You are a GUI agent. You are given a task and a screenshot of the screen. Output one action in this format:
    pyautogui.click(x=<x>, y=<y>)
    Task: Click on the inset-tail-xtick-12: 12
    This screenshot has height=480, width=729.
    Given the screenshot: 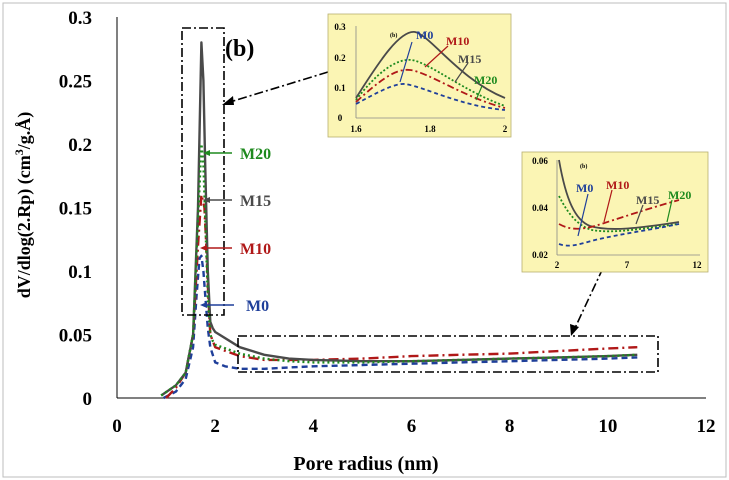 What is the action you would take?
    pyautogui.click(x=698, y=265)
    